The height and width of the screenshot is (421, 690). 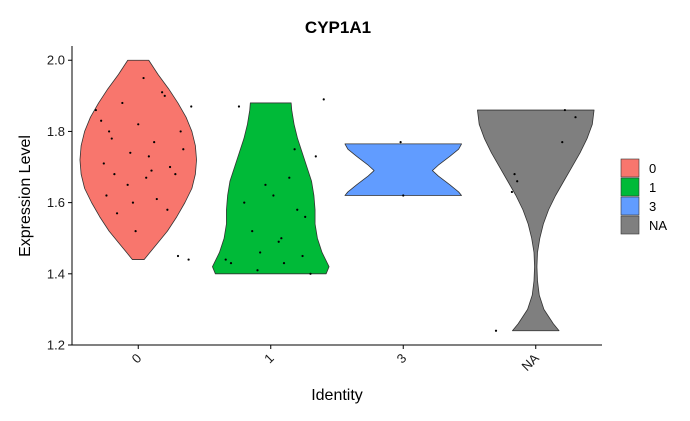 What do you see at coordinates (56, 60) in the screenshot?
I see `y-tick-label: 2.0` at bounding box center [56, 60].